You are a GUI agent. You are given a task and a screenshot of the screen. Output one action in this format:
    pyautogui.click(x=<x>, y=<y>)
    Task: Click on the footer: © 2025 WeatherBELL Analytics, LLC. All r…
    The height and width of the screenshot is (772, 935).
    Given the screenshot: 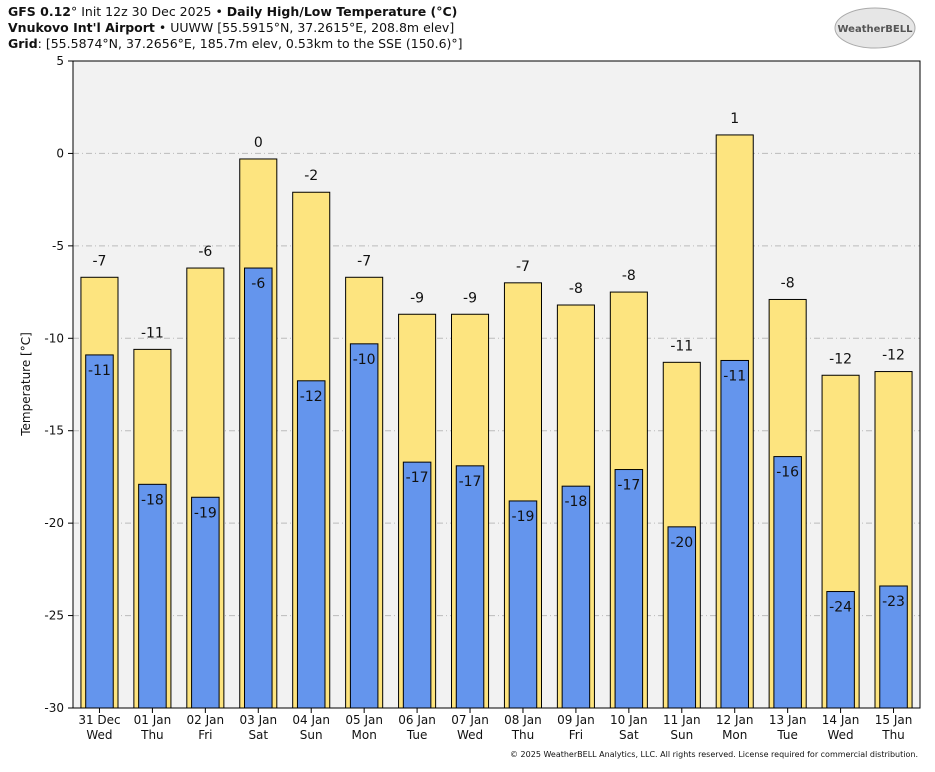 What is the action you would take?
    pyautogui.click(x=714, y=754)
    